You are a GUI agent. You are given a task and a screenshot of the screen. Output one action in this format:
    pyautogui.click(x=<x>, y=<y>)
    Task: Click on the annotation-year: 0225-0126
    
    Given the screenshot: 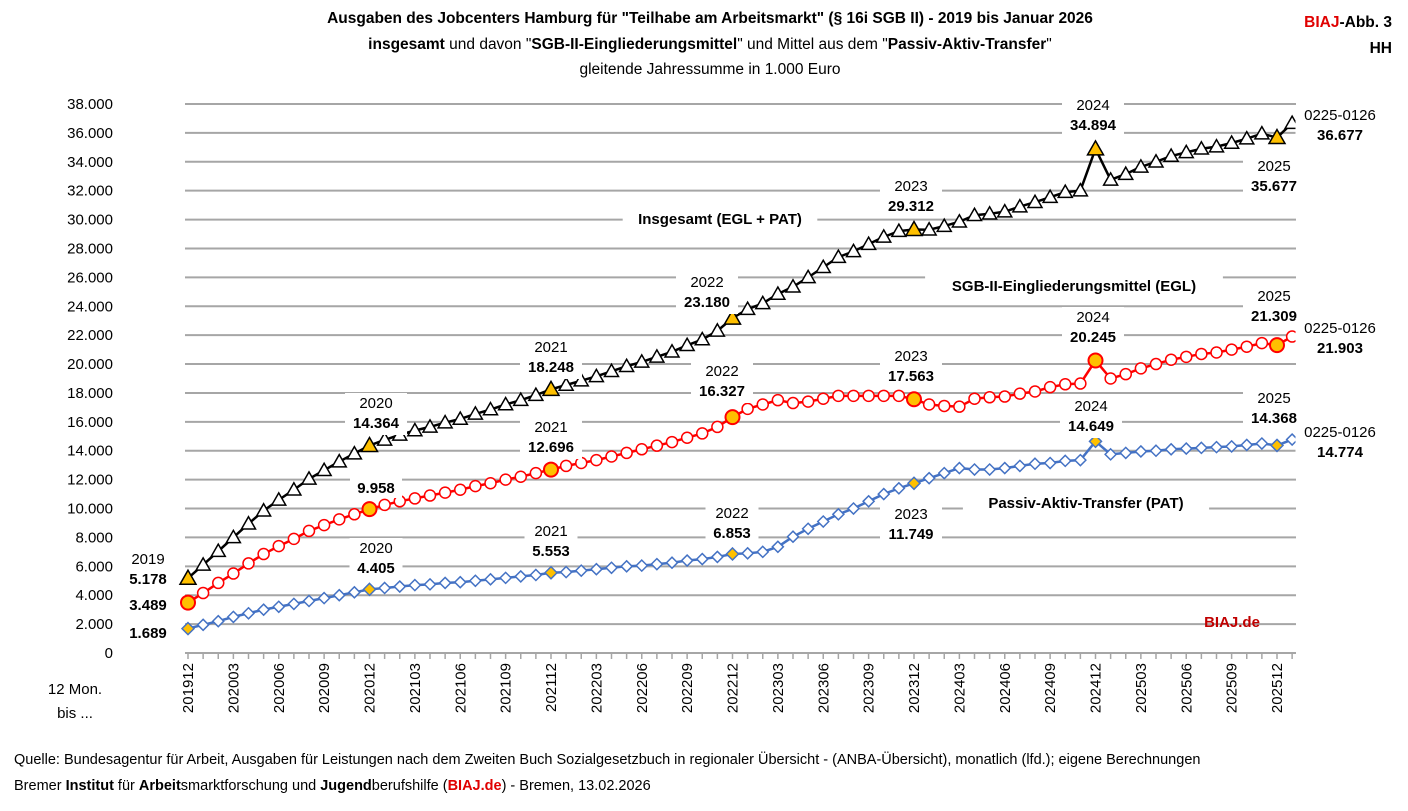 What is the action you would take?
    pyautogui.click(x=1340, y=115)
    